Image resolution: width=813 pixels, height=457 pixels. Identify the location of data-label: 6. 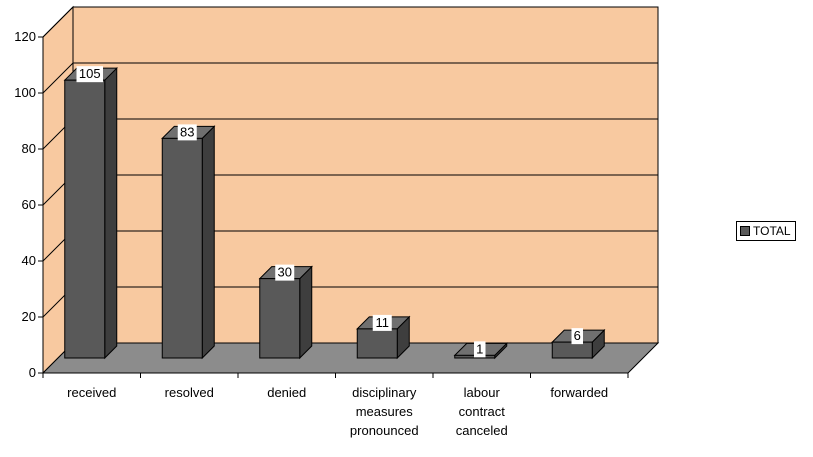
(577, 335).